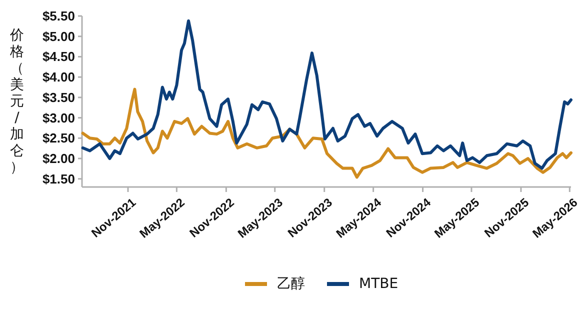 This screenshot has height=331, width=582. What do you see at coordinates (291, 284) in the screenshot?
I see `legend-label: 乙醇` at bounding box center [291, 284].